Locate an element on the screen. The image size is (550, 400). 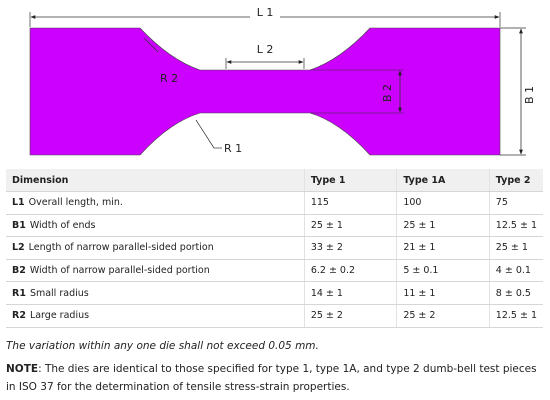
dimension-code: L1 is located at coordinates (18, 203).